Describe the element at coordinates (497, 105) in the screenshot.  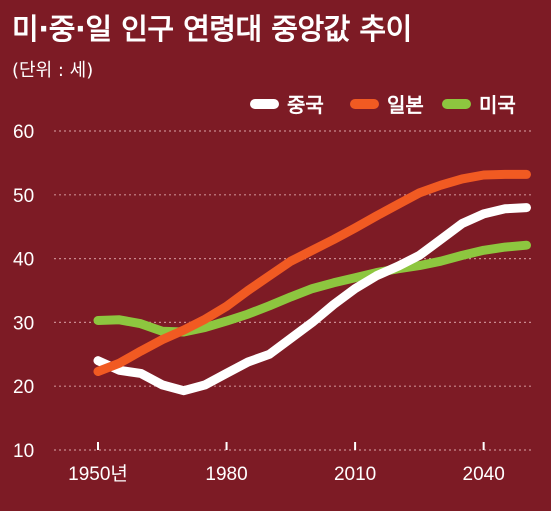
I see `legend-label: 미국` at that location.